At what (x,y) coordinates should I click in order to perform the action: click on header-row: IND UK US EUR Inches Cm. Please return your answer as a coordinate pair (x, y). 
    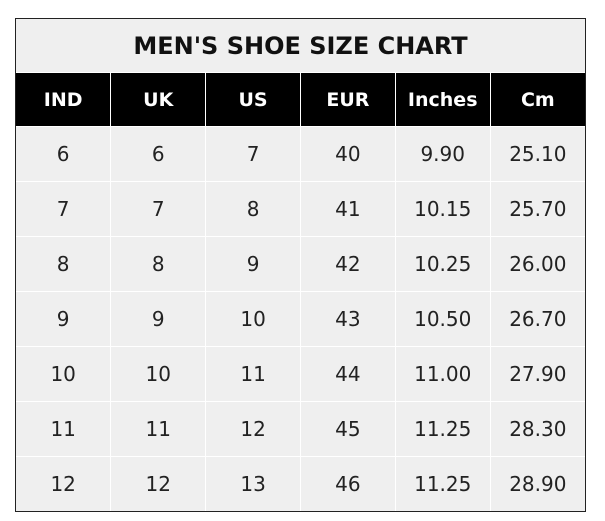
    Looking at the image, I should click on (300, 100).